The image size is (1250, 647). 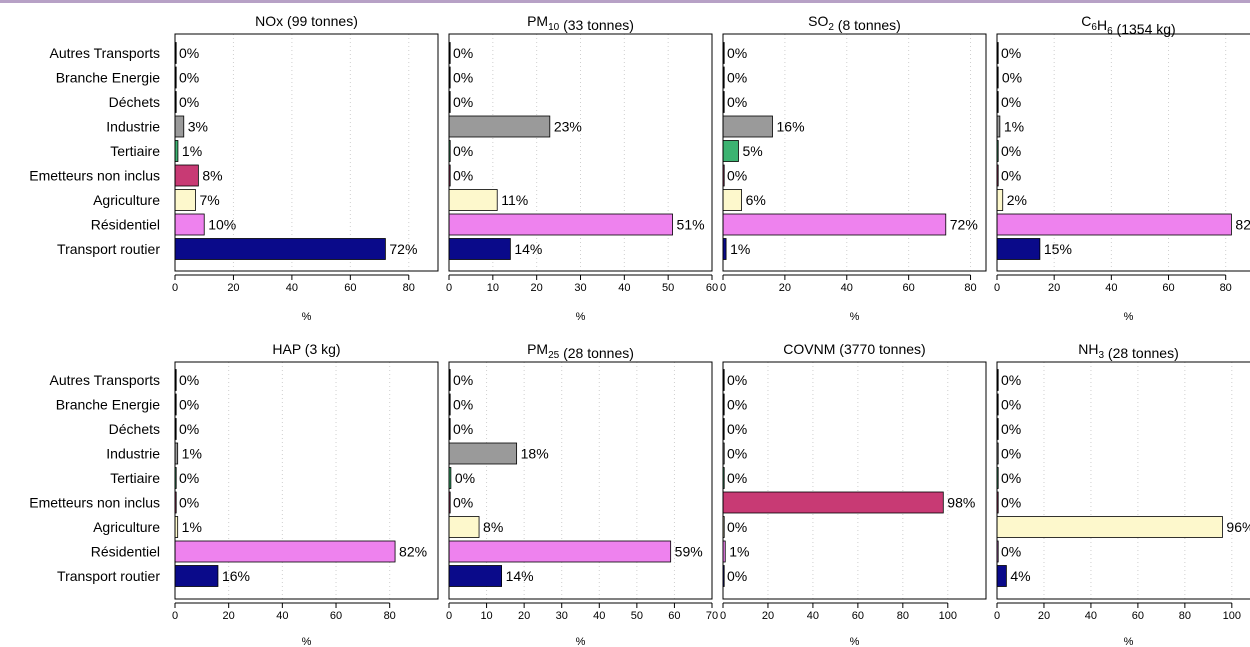 I want to click on data-label: 6%, so click(x=756, y=200).